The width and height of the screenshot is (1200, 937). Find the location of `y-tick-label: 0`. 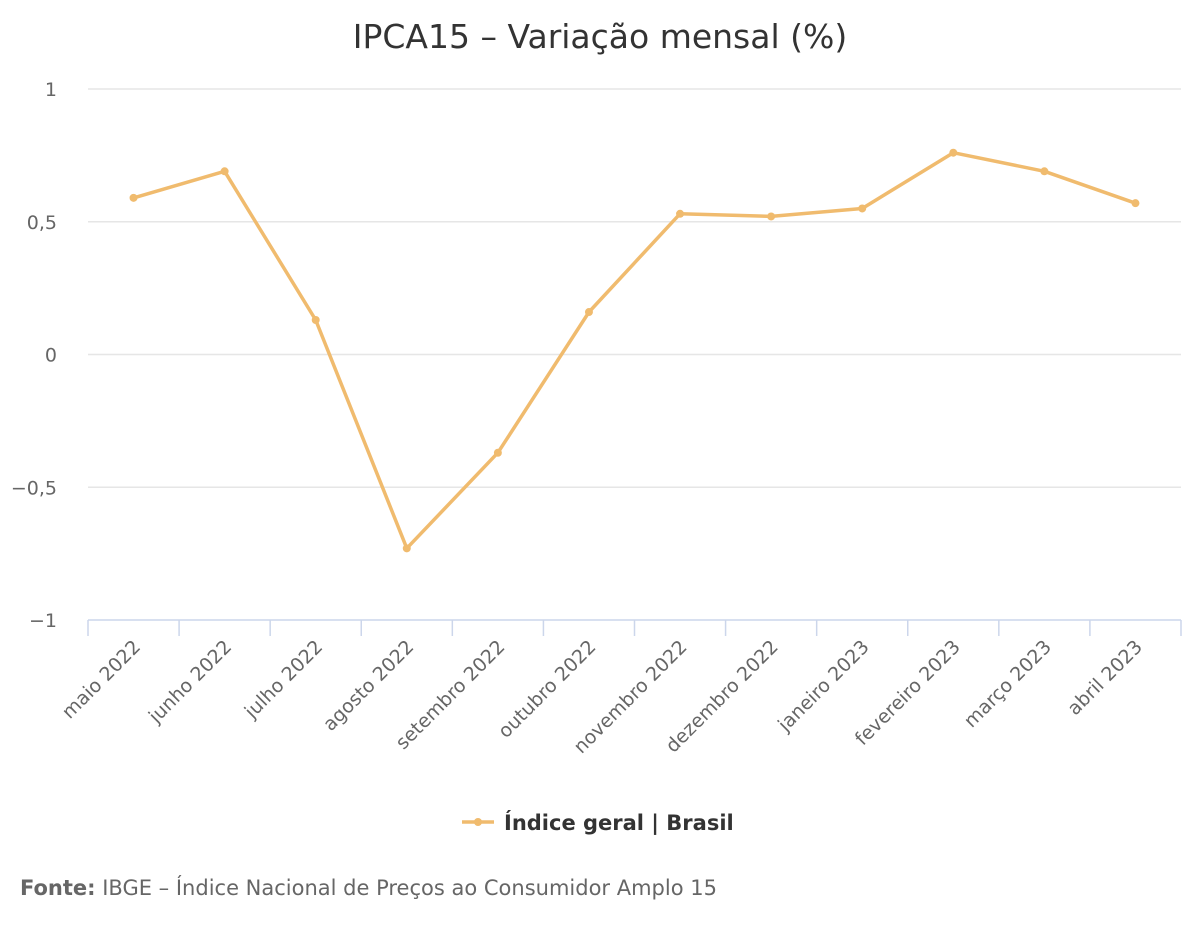

y-tick-label: 0 is located at coordinates (51, 356).